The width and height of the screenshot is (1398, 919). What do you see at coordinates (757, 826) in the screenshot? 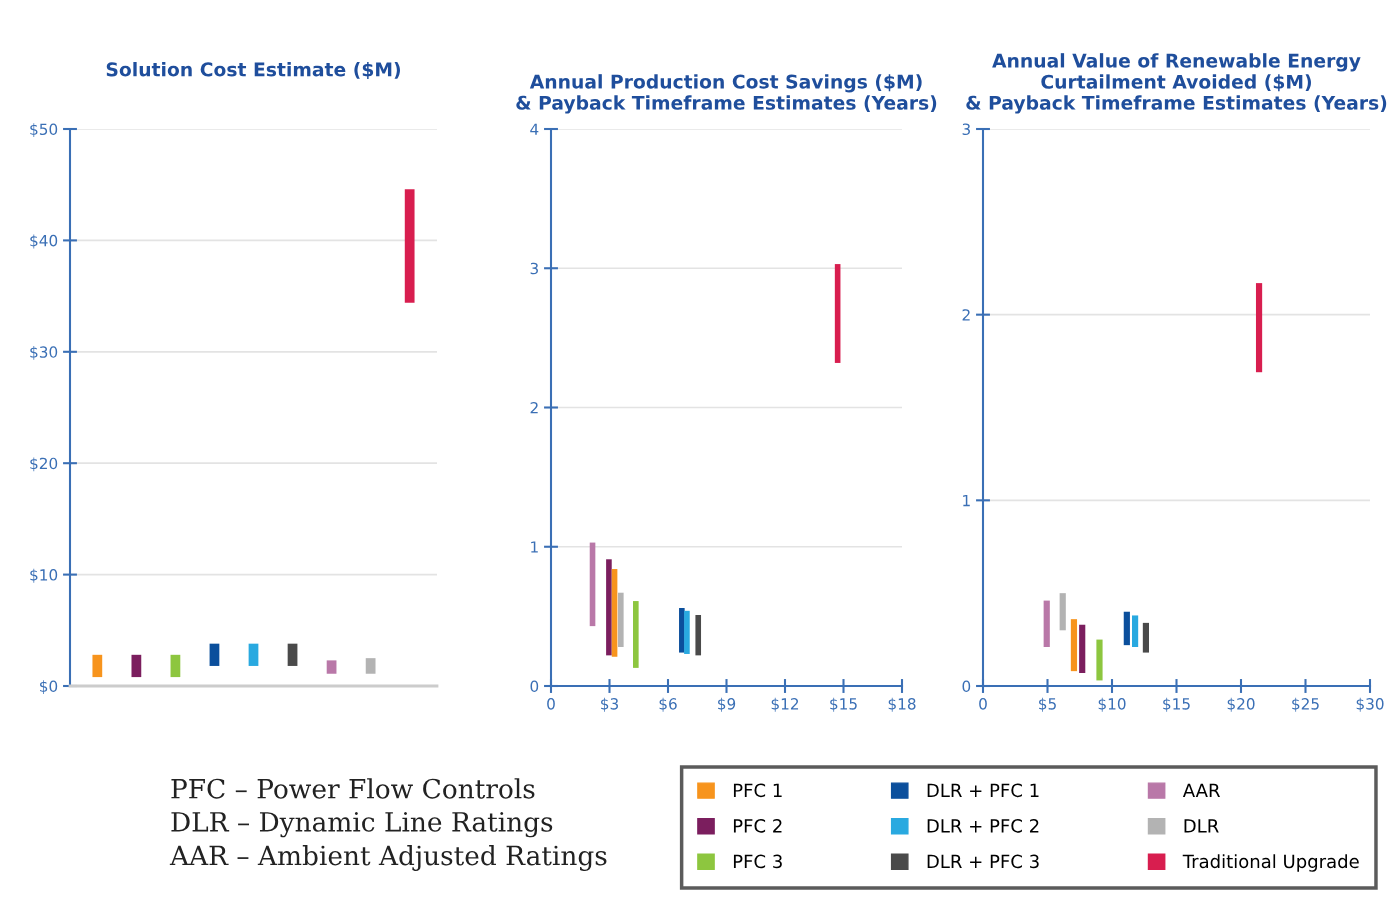
I see `legend-label: PFC 2` at bounding box center [757, 826].